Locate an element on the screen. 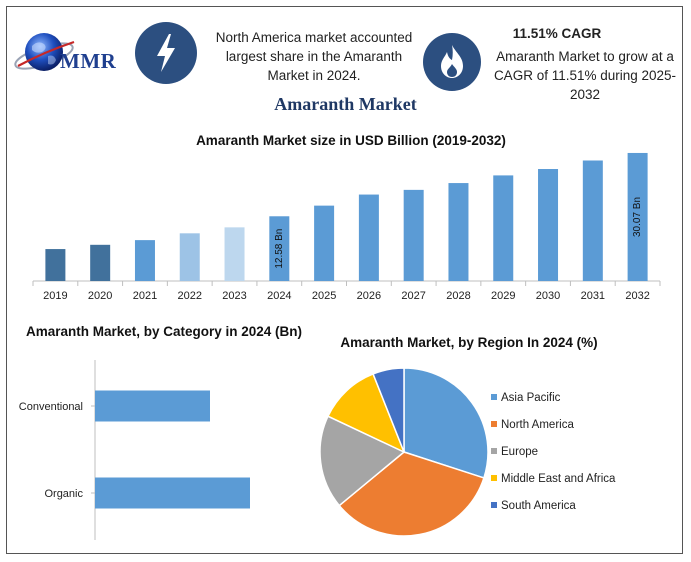 This screenshot has width=691, height=562. x-tick-label: 2029 is located at coordinates (503, 296).